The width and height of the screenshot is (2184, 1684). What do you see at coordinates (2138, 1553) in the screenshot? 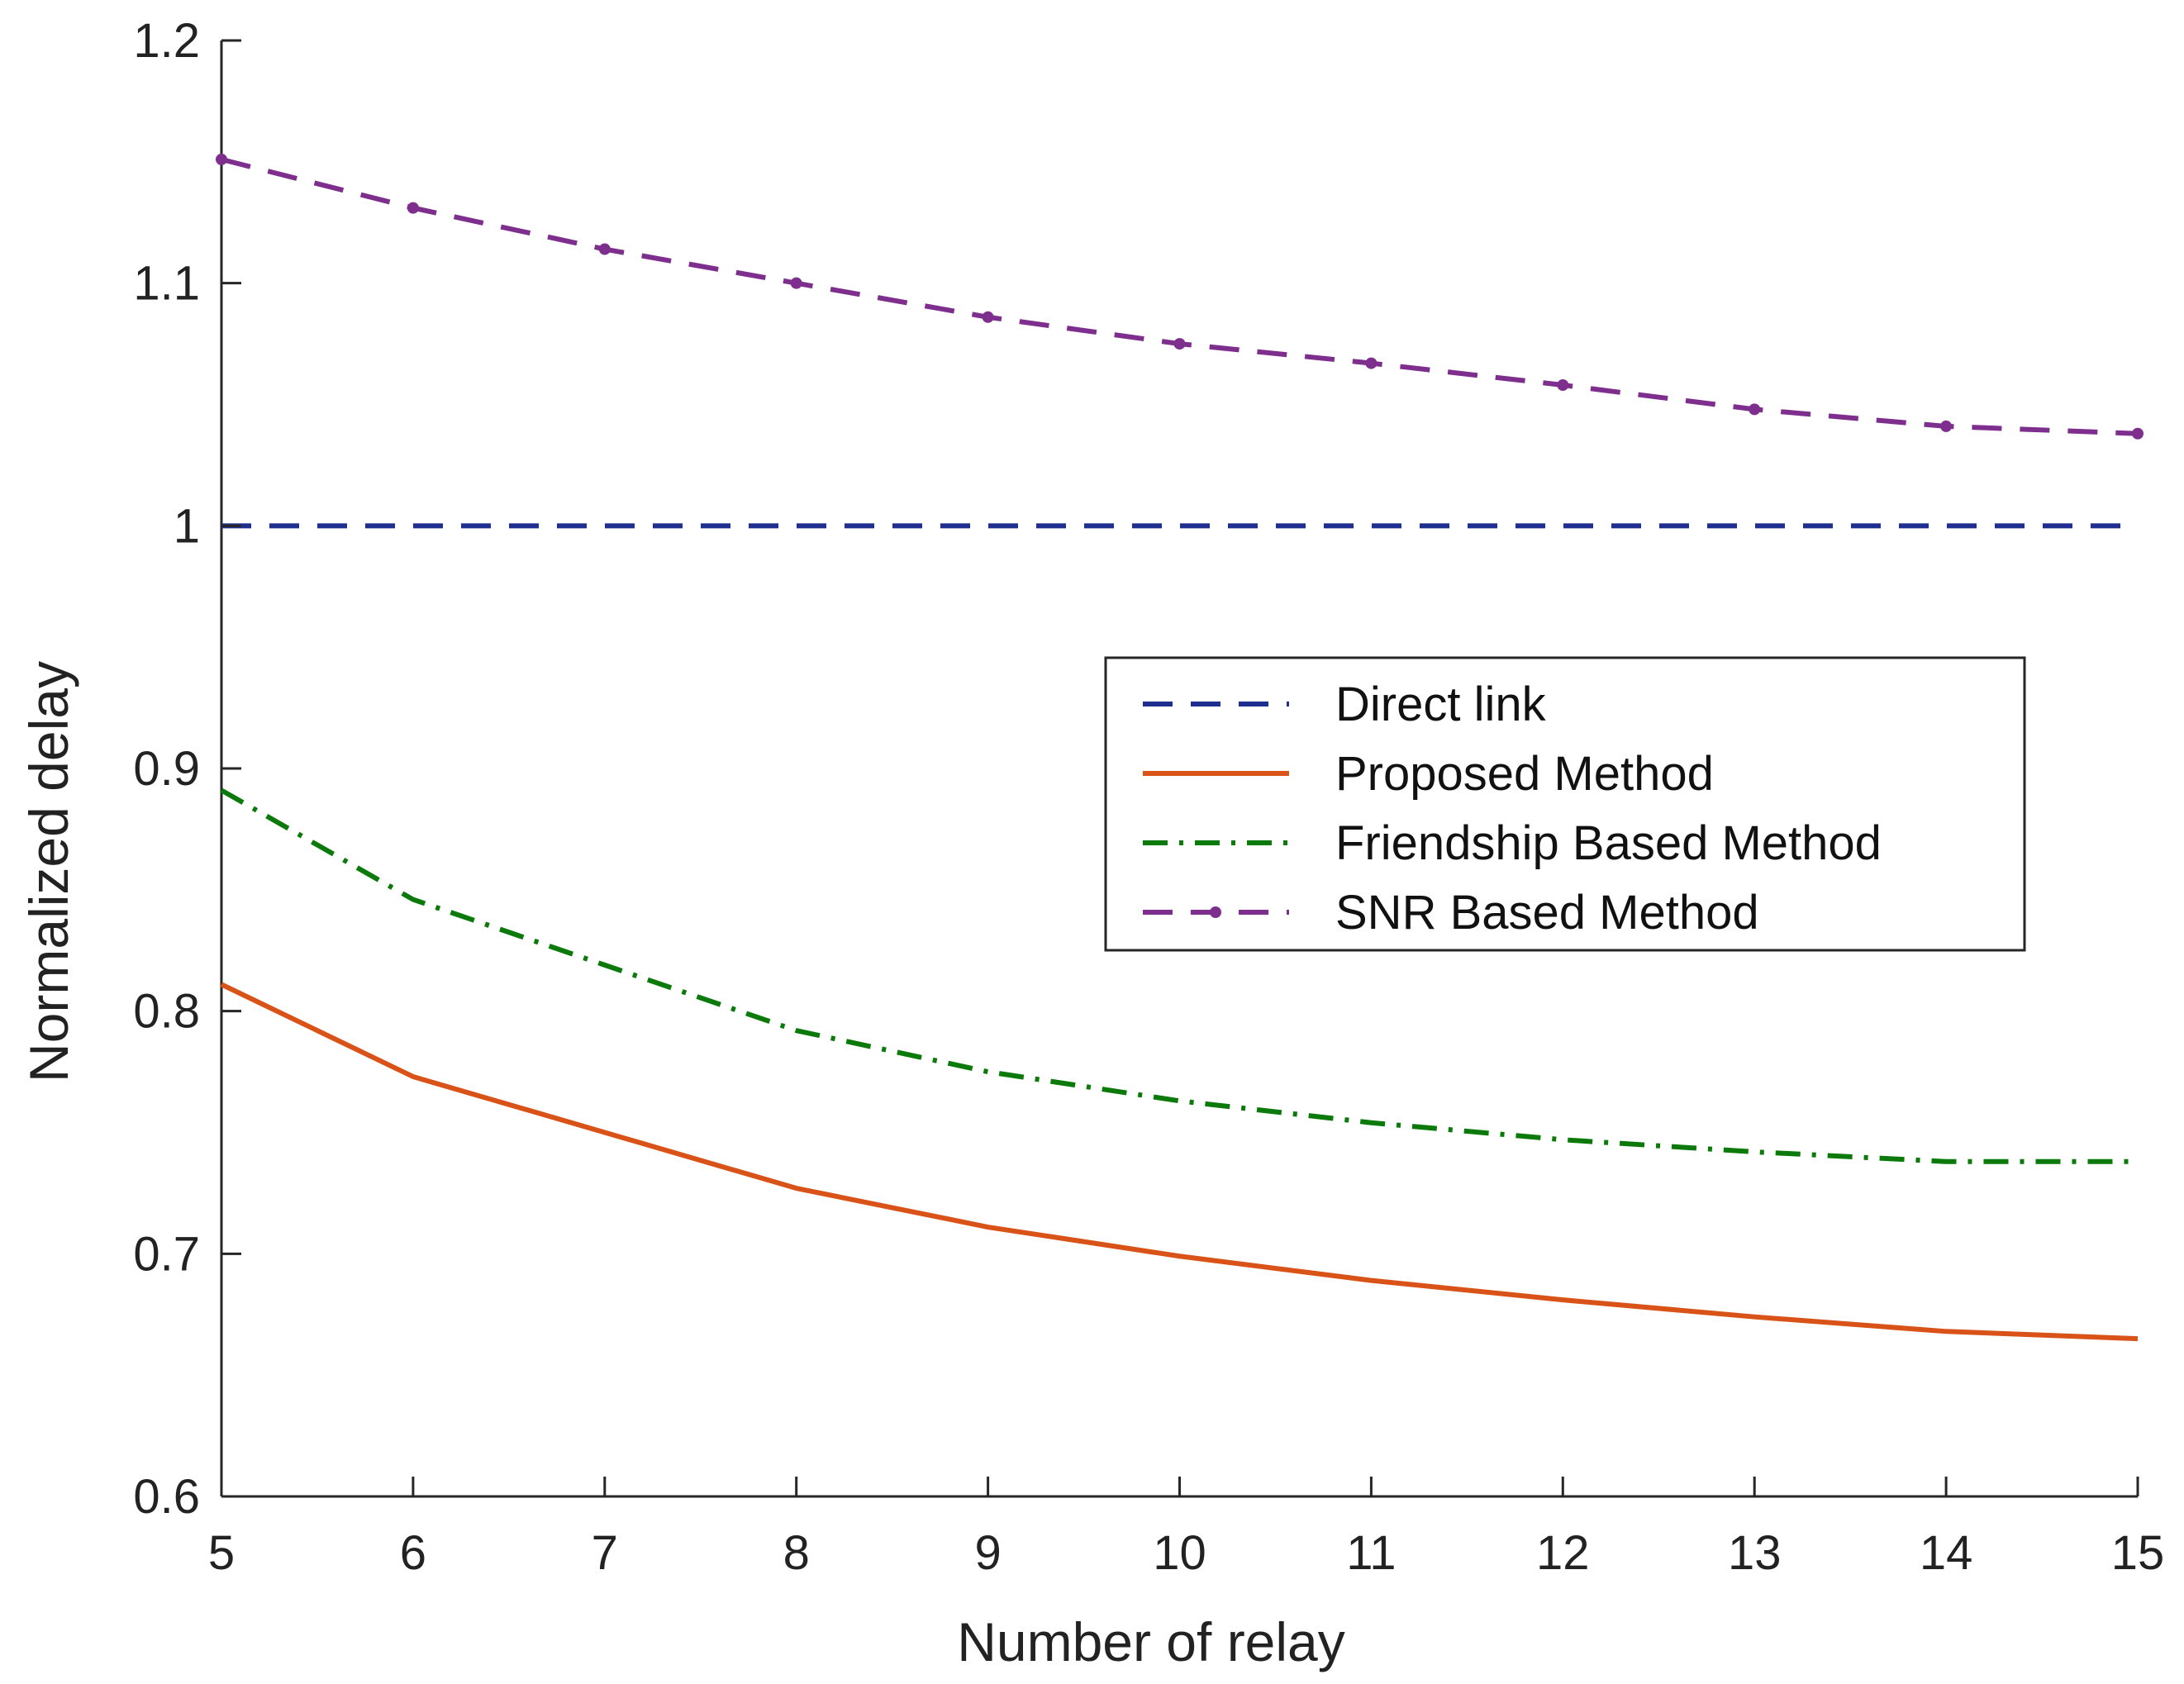
I see `x-tick-label: 15` at bounding box center [2138, 1553].